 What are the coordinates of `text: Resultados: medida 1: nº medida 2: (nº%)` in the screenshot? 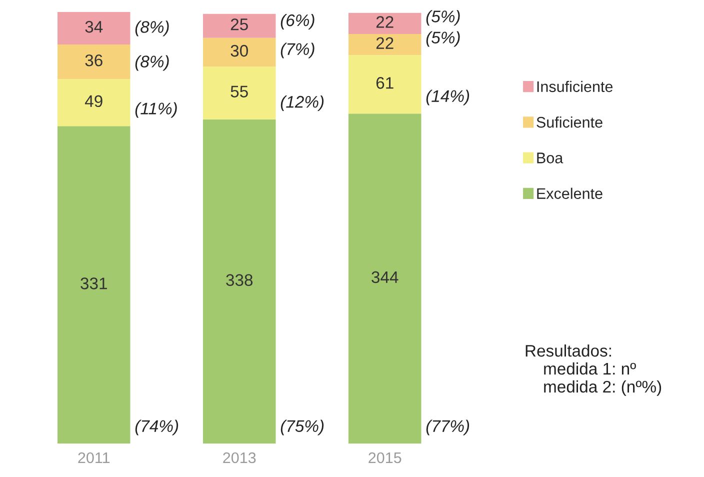 It's located at (594, 370).